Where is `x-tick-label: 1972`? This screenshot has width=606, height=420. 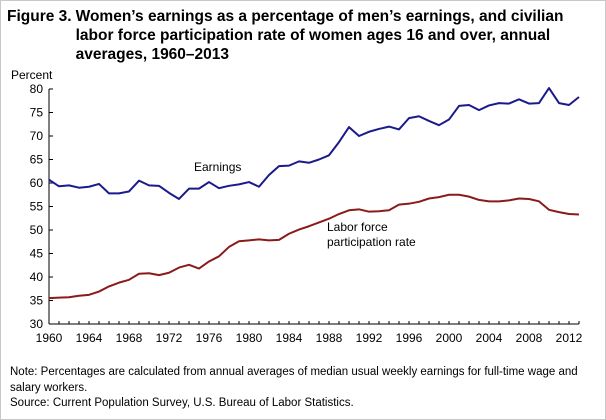
x-tick-label: 1972 is located at coordinates (169, 338).